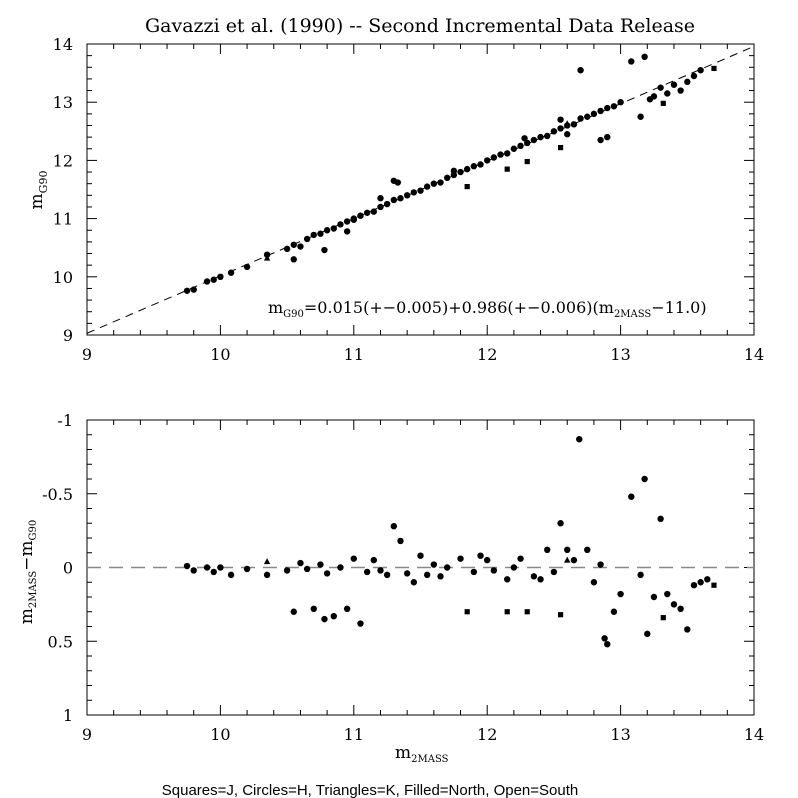 The height and width of the screenshot is (798, 798). What do you see at coordinates (632, 314) in the screenshot?
I see `annotation-part-b-sub: 2MASS` at bounding box center [632, 314].